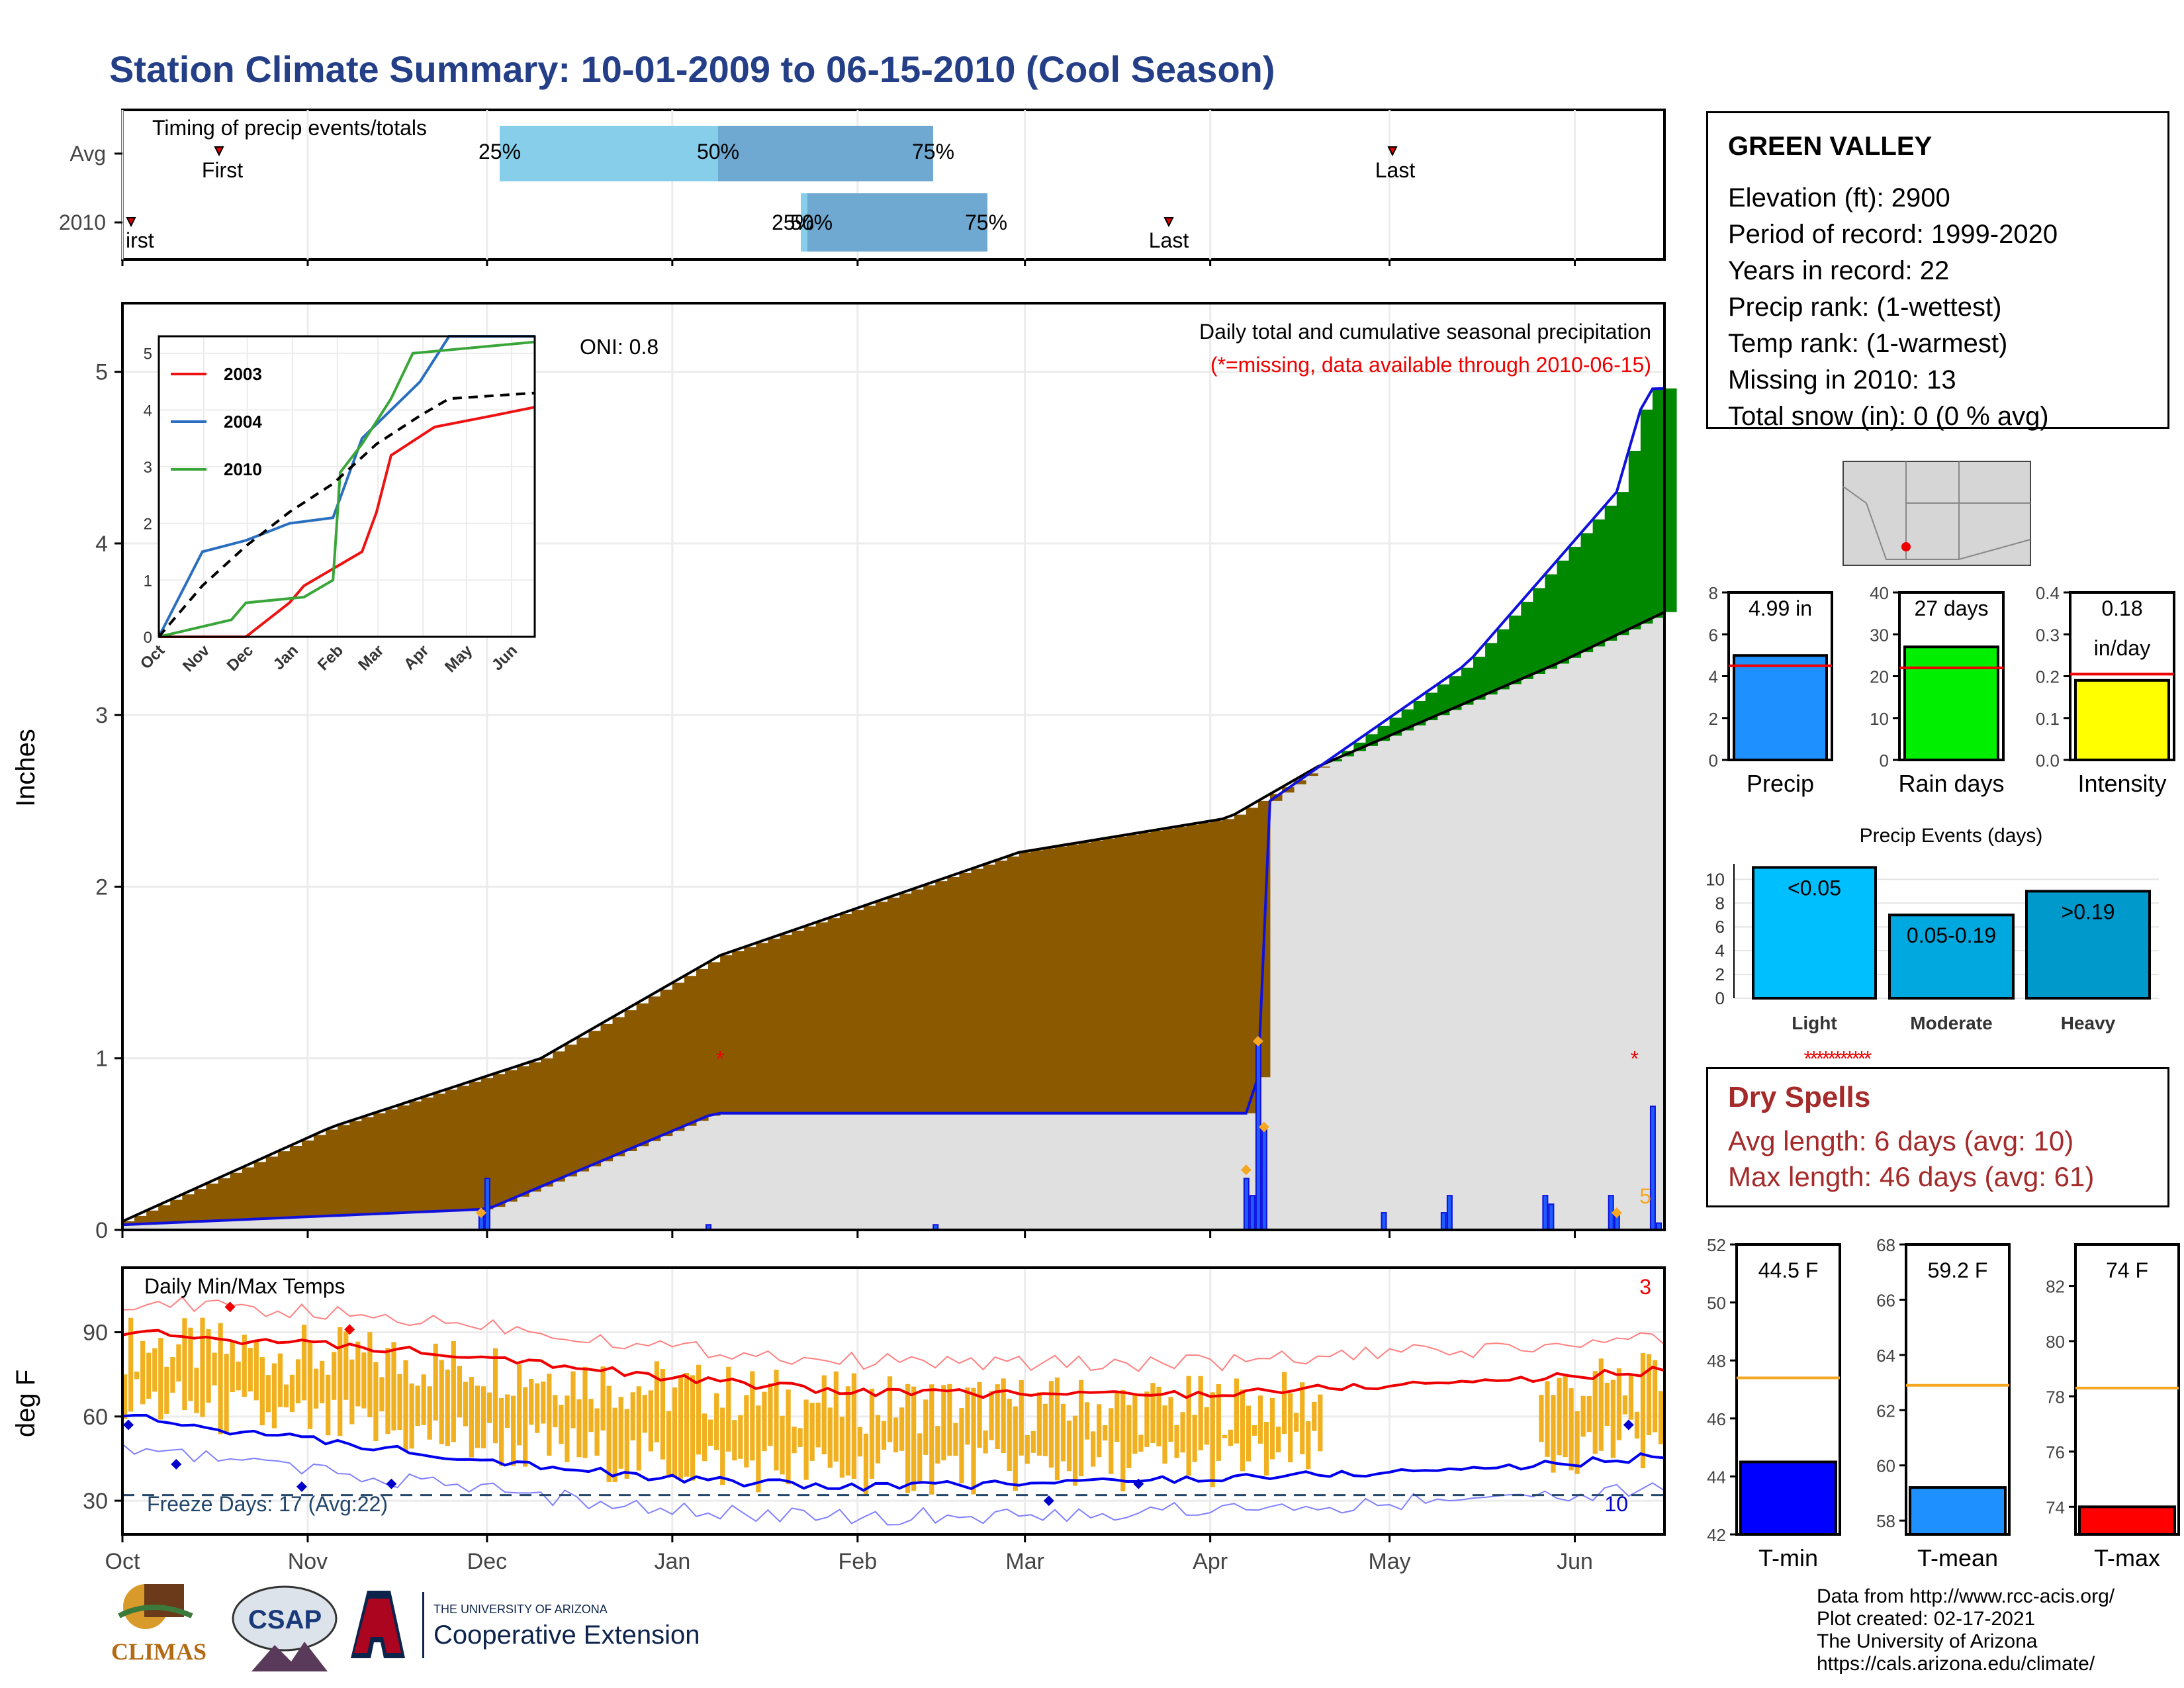  Describe the element at coordinates (1951, 836) in the screenshot. I see `precip-events-title: Precip Events (days)` at that location.